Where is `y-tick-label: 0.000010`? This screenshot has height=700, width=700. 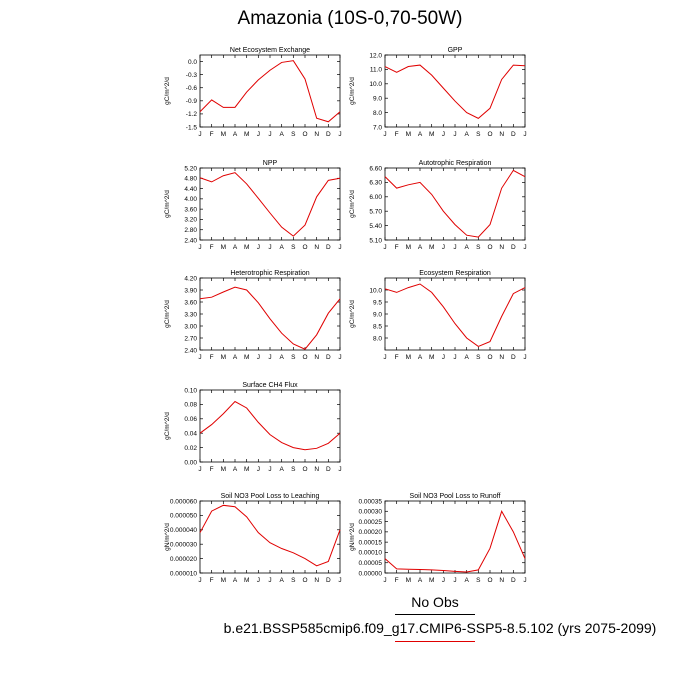
y-tick-label: 0.000010 is located at coordinates (183, 573).